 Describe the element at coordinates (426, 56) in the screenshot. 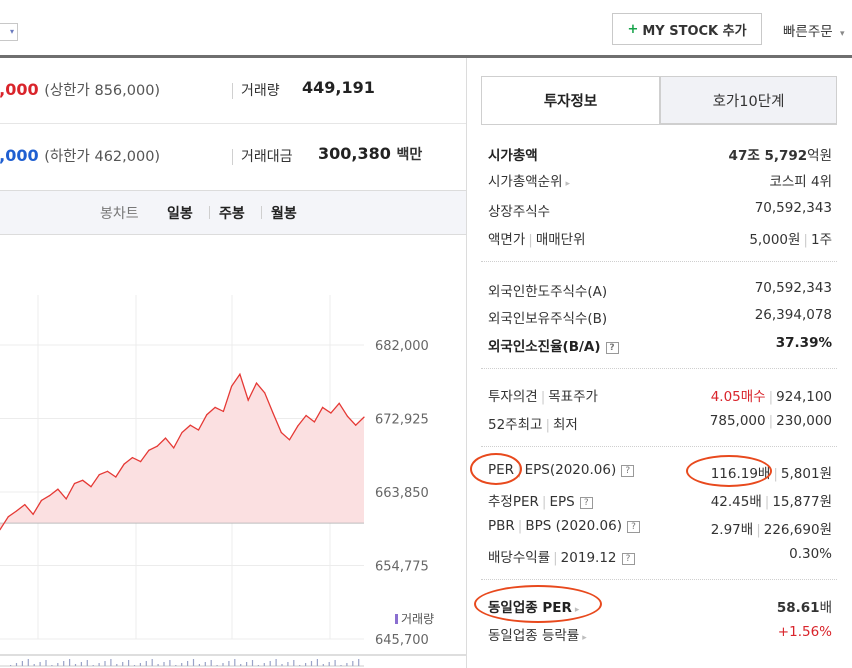

I see `header-divider` at that location.